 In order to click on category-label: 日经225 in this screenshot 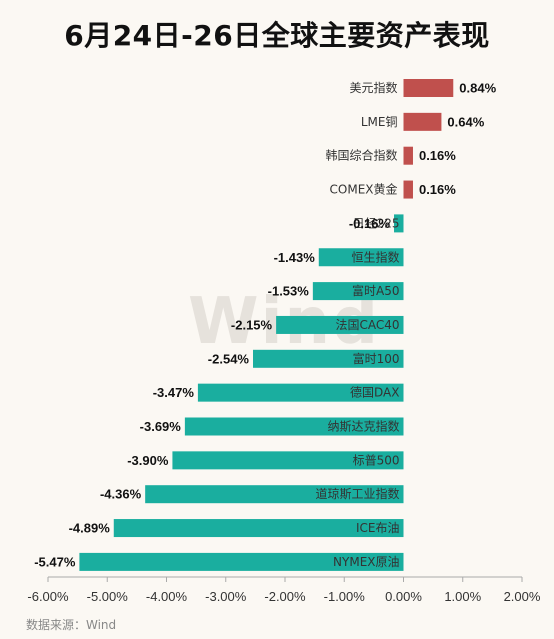, I will do `click(376, 223)`.